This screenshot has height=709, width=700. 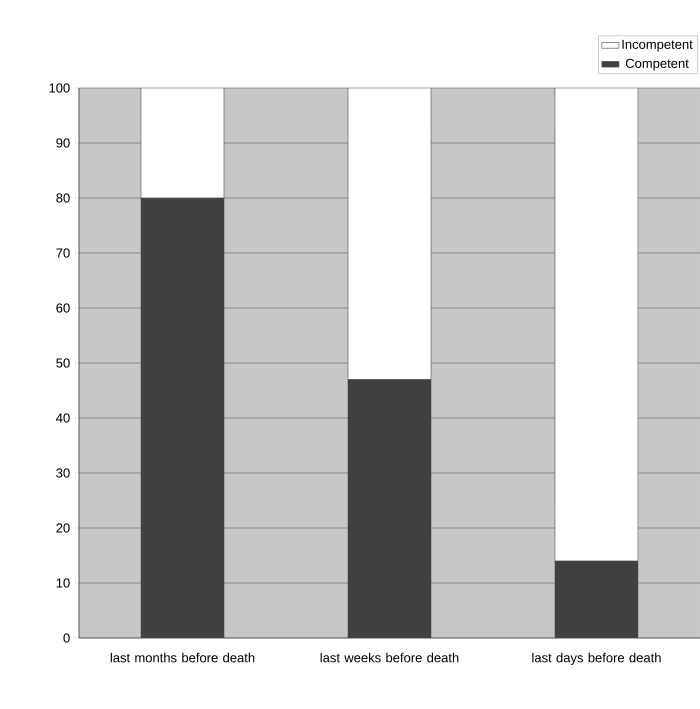 What do you see at coordinates (63, 198) in the screenshot?
I see `y-tick-label: 80` at bounding box center [63, 198].